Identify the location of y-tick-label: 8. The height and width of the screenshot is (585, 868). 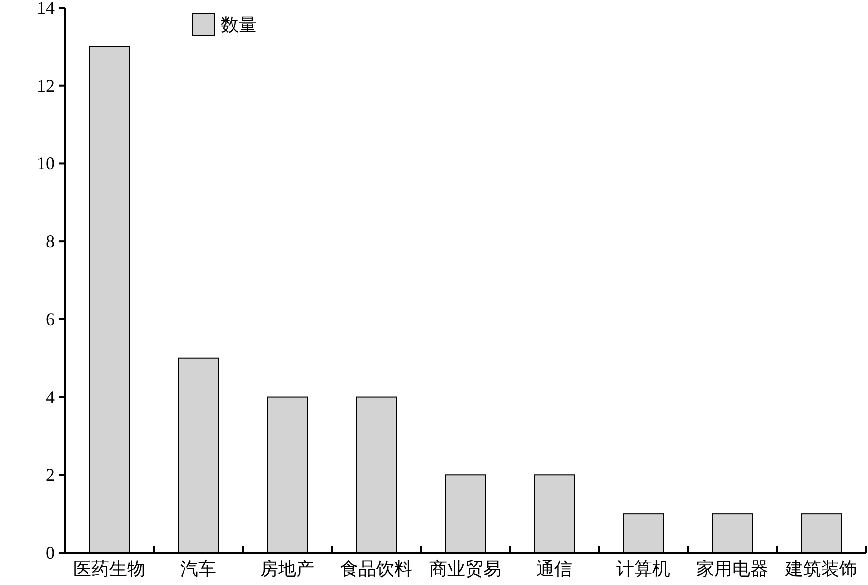
(50, 242).